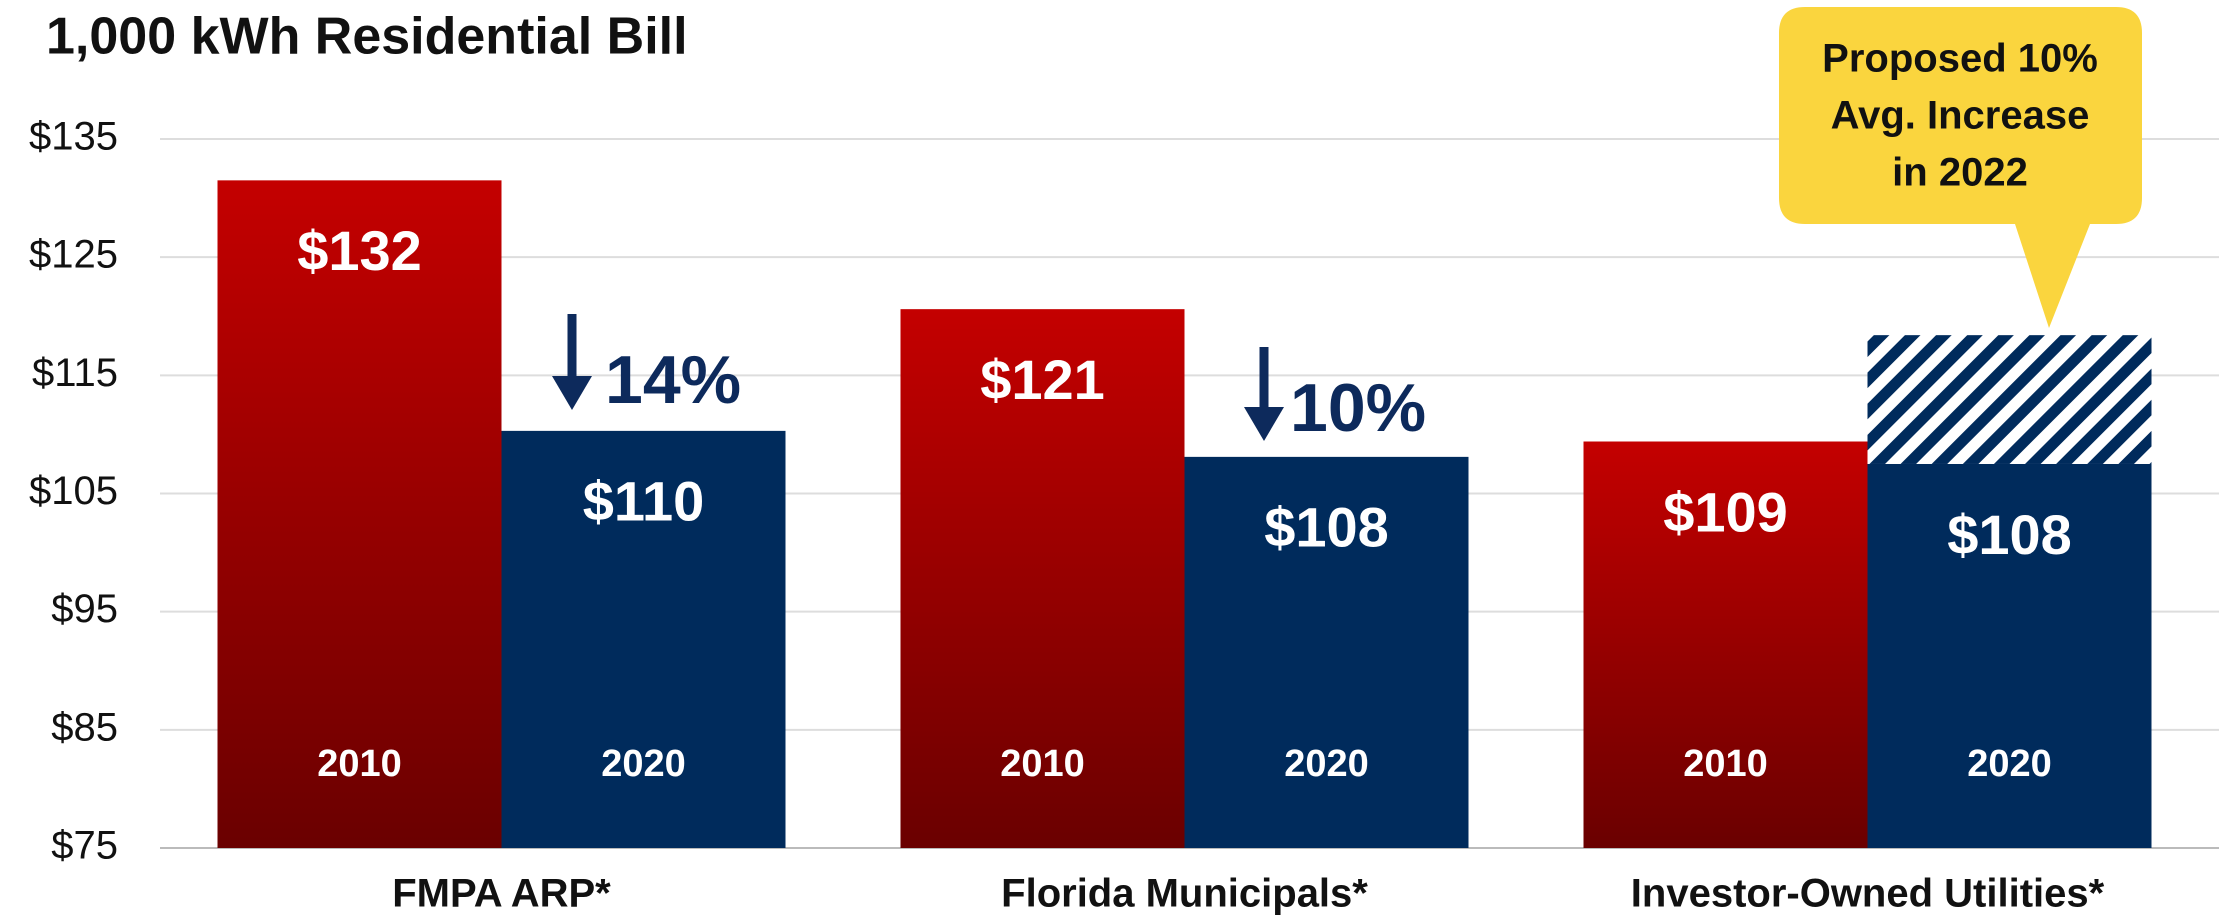 Image resolution: width=2219 pixels, height=917 pixels. I want to click on callout-text: in 2022, so click(1960, 173).